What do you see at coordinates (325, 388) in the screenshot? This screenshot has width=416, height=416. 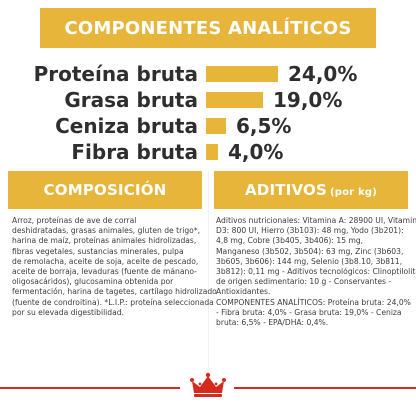 I see `footer-rule-right` at bounding box center [325, 388].